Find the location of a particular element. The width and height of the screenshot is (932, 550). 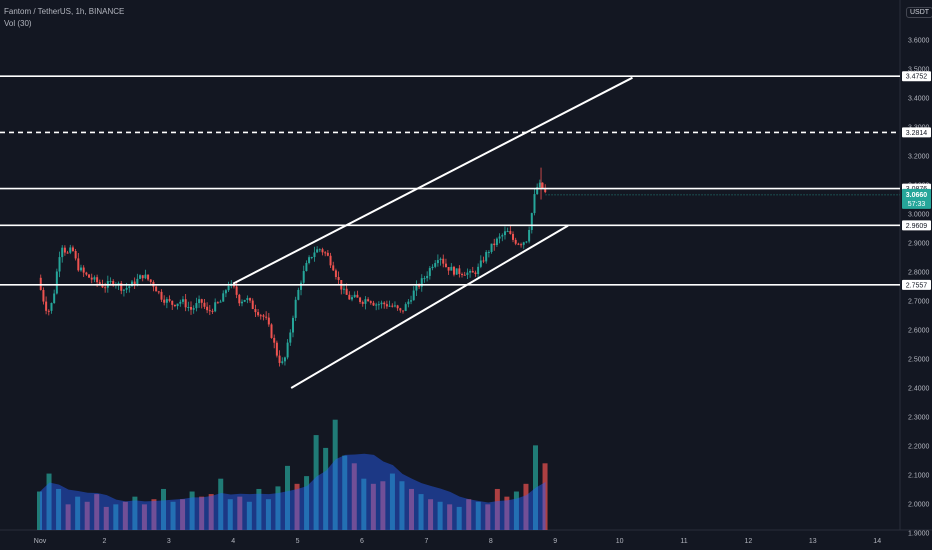

time-axis-tick-label: 11 is located at coordinates (683, 541).